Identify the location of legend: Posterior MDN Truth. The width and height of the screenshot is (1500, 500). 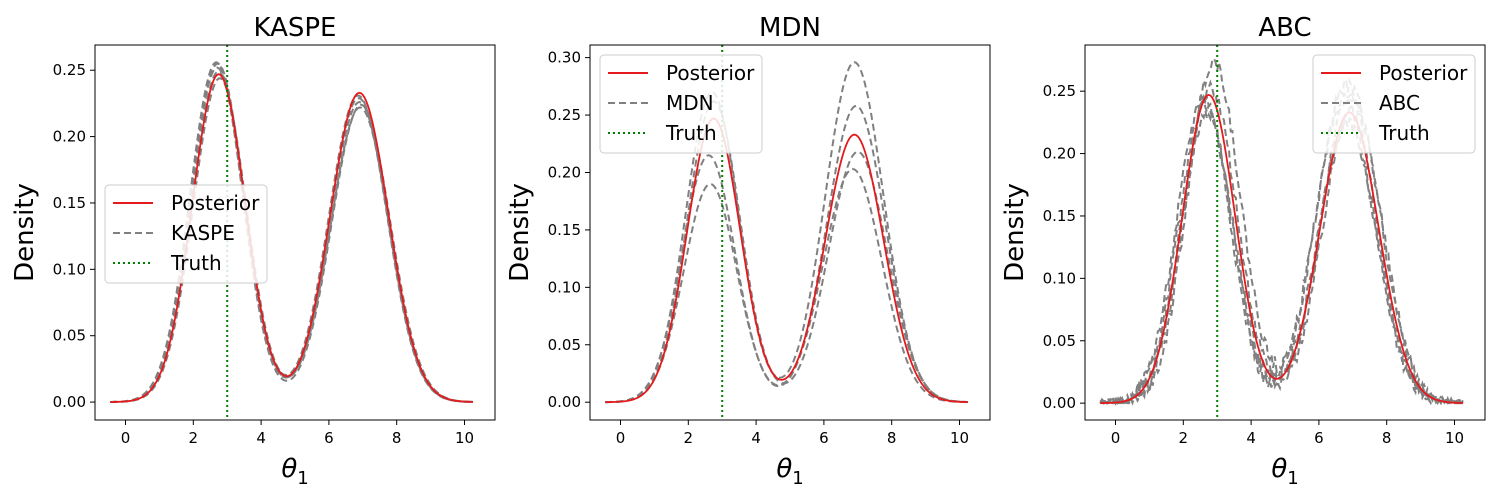
(681, 104).